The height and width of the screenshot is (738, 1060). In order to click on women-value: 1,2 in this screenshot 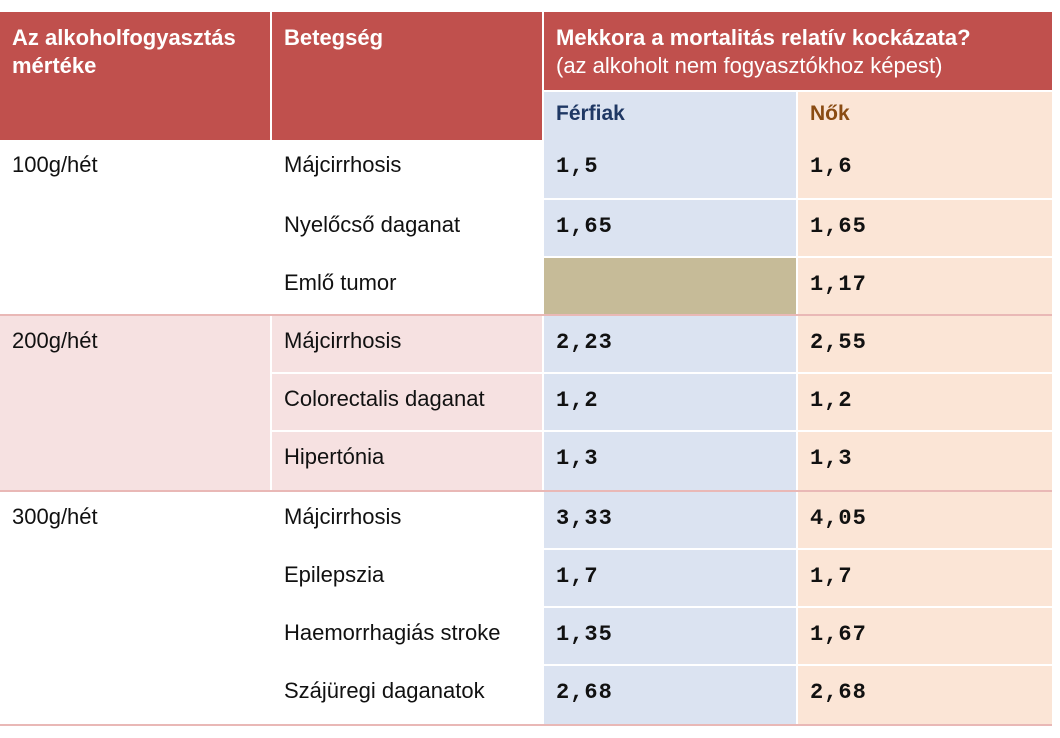, I will do `click(831, 400)`.